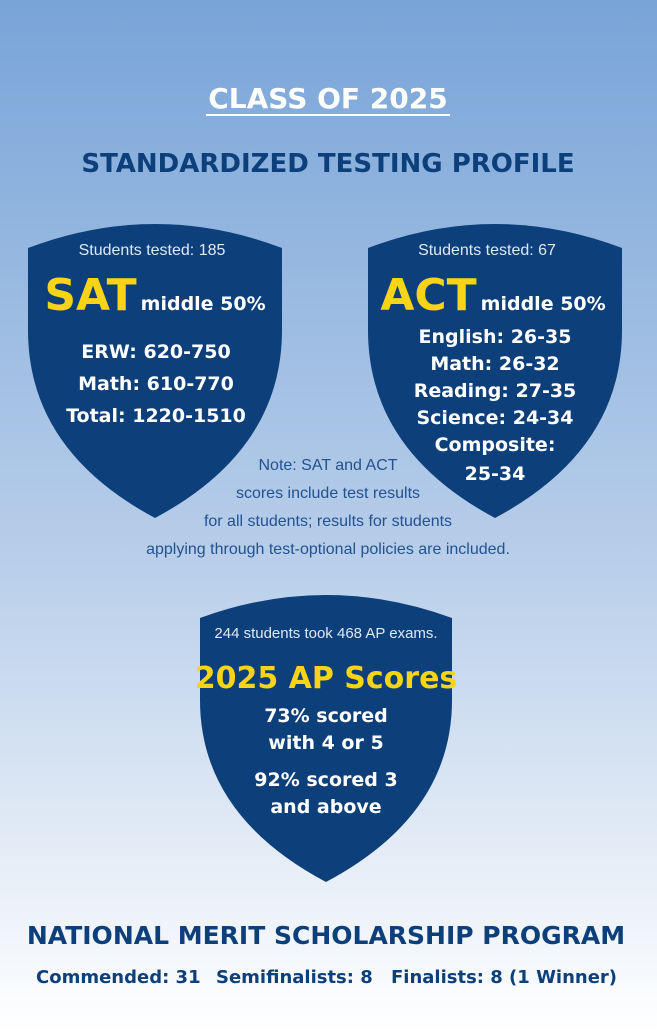 The height and width of the screenshot is (1032, 657). What do you see at coordinates (328, 98) in the screenshot?
I see `title: CLASS OF 2025` at bounding box center [328, 98].